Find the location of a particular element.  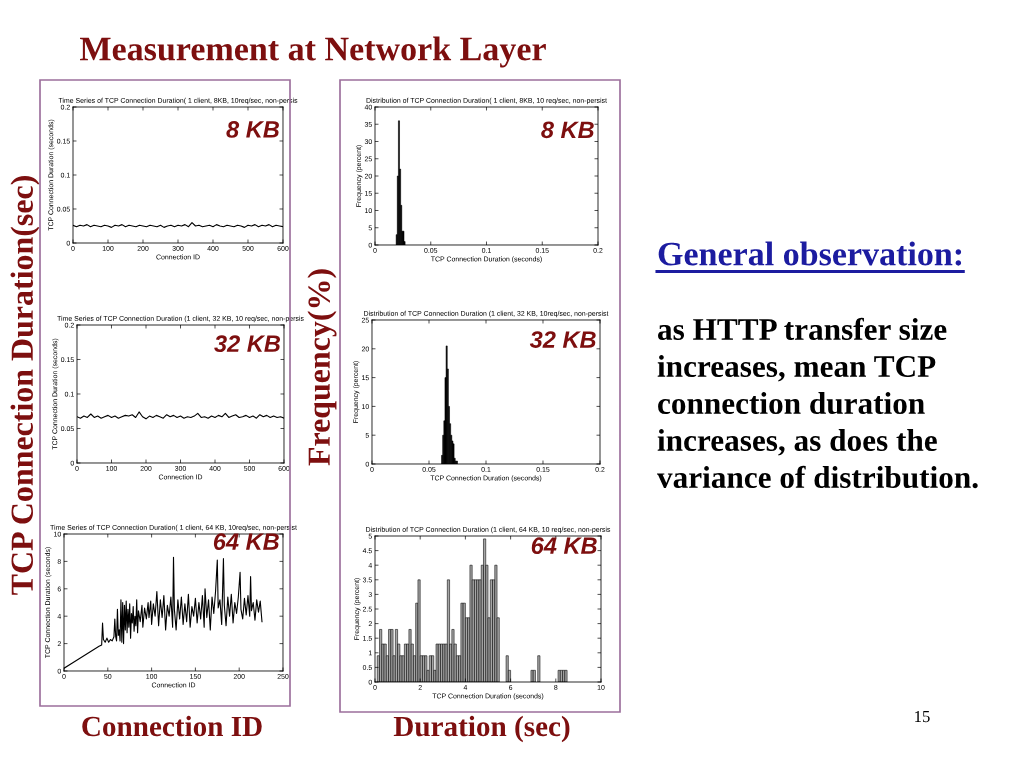

text: Connection ID is located at coordinates (172, 726).